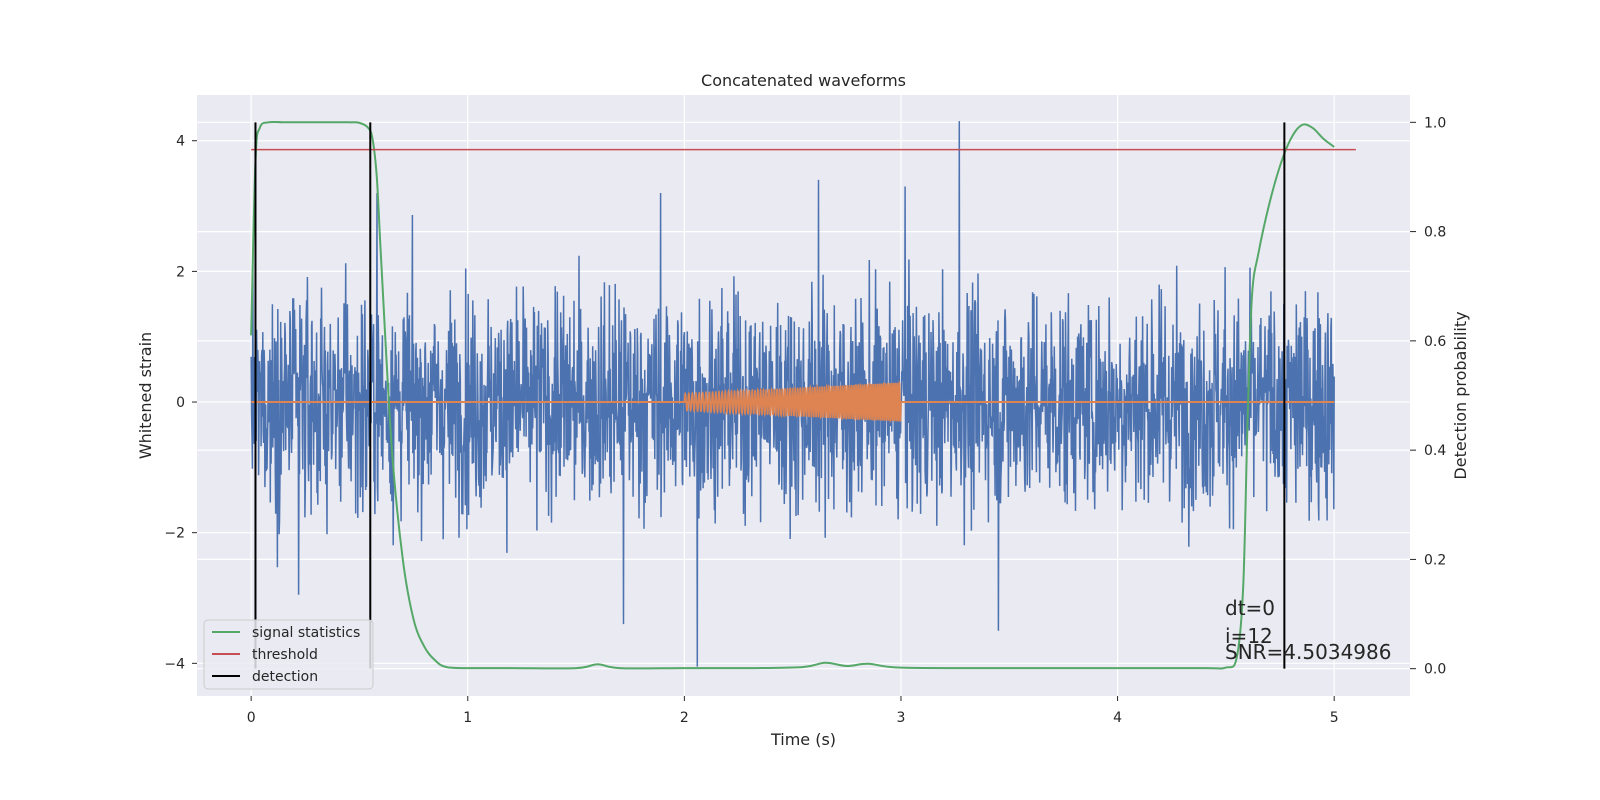  What do you see at coordinates (467, 718) in the screenshot?
I see `x-tick-label-1: 1` at bounding box center [467, 718].